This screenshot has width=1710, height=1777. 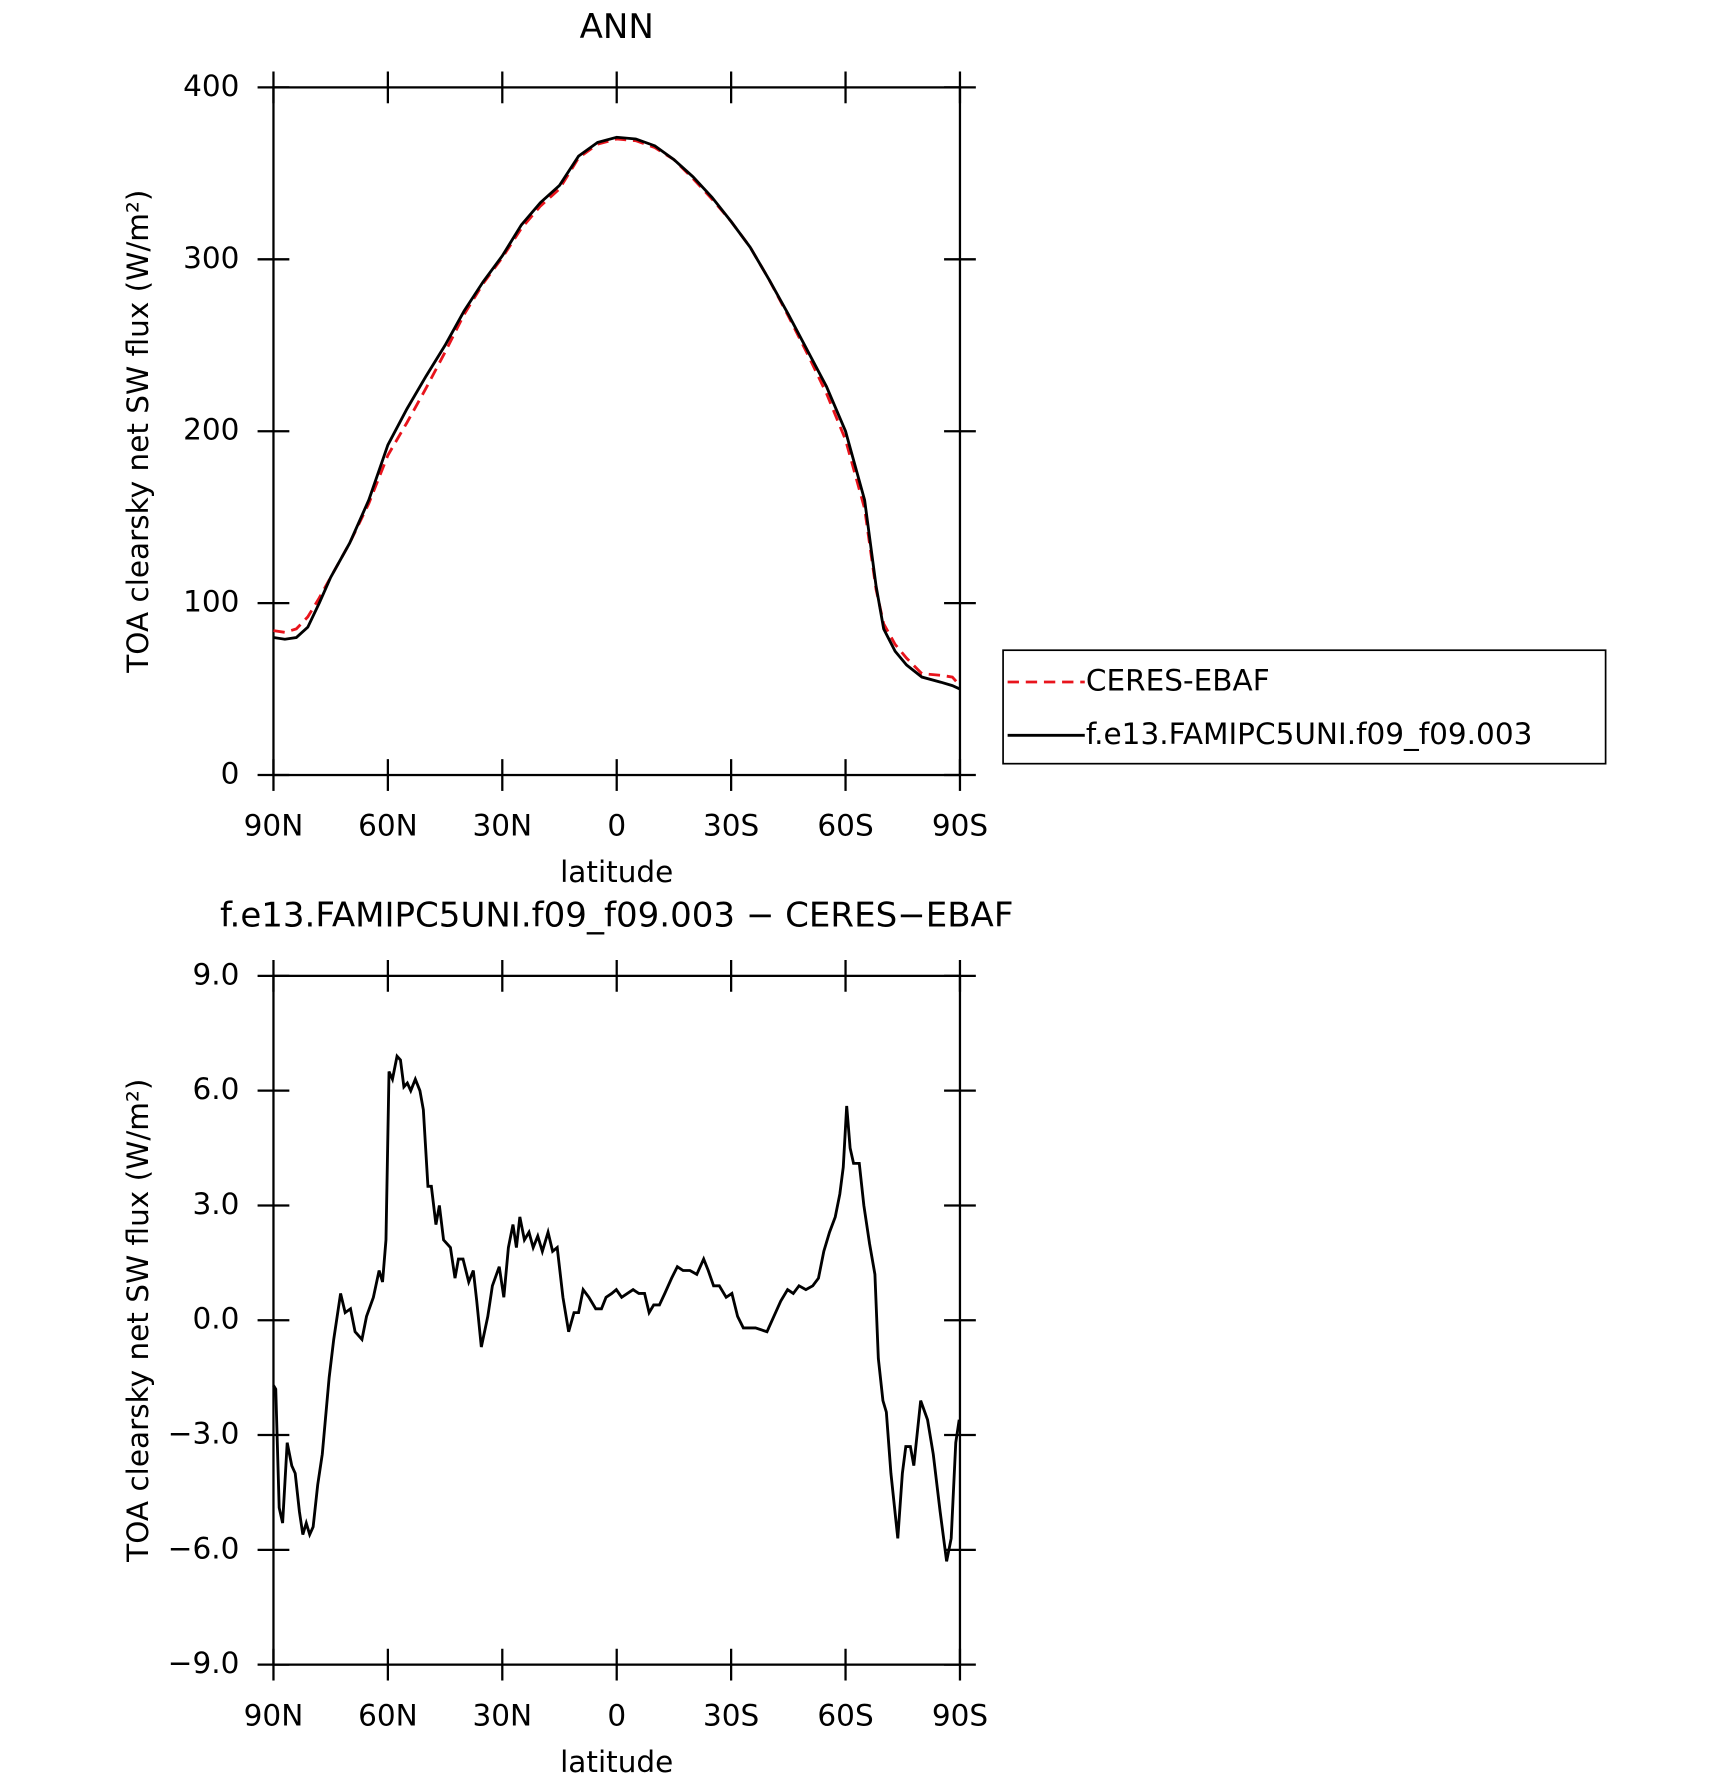 I want to click on legend-box, so click(x=1304, y=707).